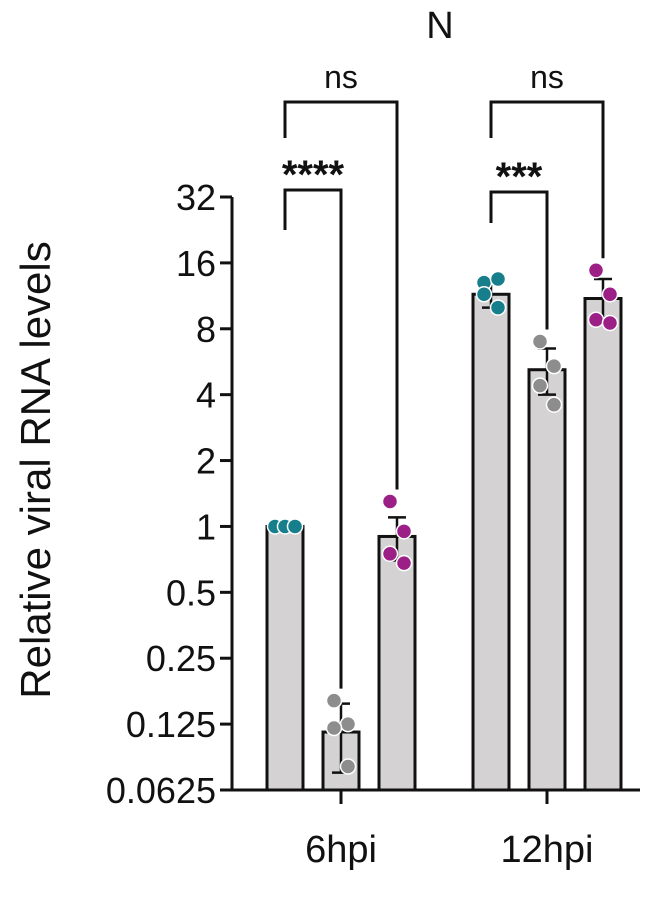  Describe the element at coordinates (341, 850) in the screenshot. I see `x-tick-label: 6hpi` at that location.